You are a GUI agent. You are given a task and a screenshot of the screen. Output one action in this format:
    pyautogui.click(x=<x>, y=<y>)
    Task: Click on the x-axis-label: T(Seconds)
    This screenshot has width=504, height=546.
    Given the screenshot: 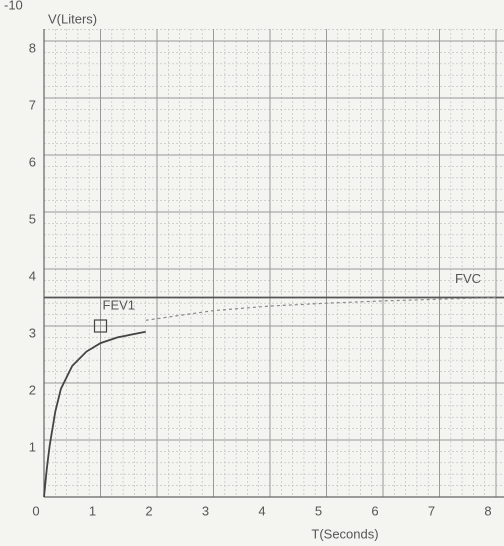 What is the action you would take?
    pyautogui.click(x=344, y=533)
    